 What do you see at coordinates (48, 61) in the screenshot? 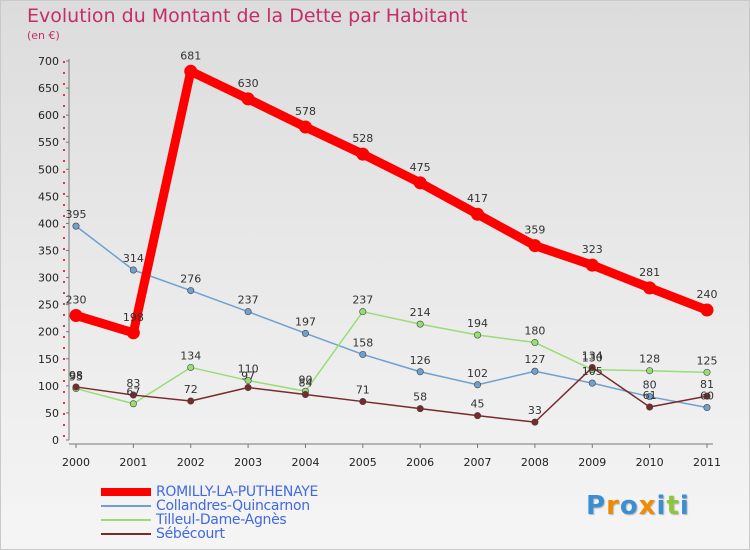
I see `y-tick-label: 700` at bounding box center [48, 61].